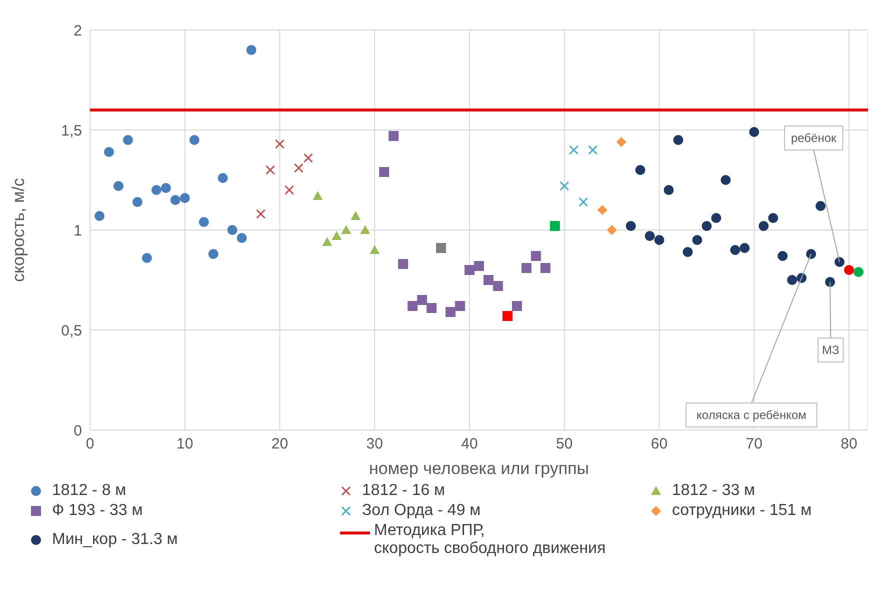 The image size is (869, 597). What do you see at coordinates (479, 468) in the screenshot?
I see `x-axis-title: номер человека или группы` at bounding box center [479, 468].